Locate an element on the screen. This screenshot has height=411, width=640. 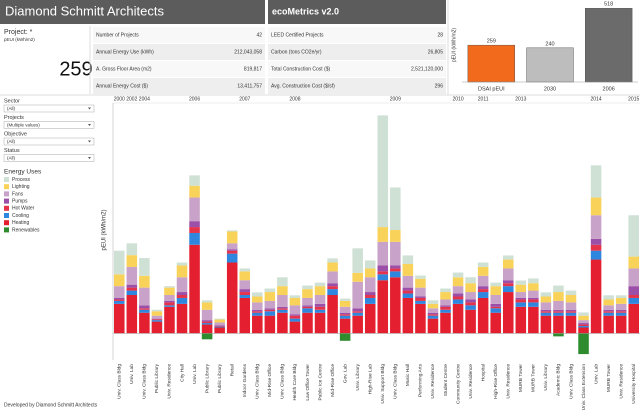
app-version: ecoMetrics v2.0 is located at coordinates (305, 11).